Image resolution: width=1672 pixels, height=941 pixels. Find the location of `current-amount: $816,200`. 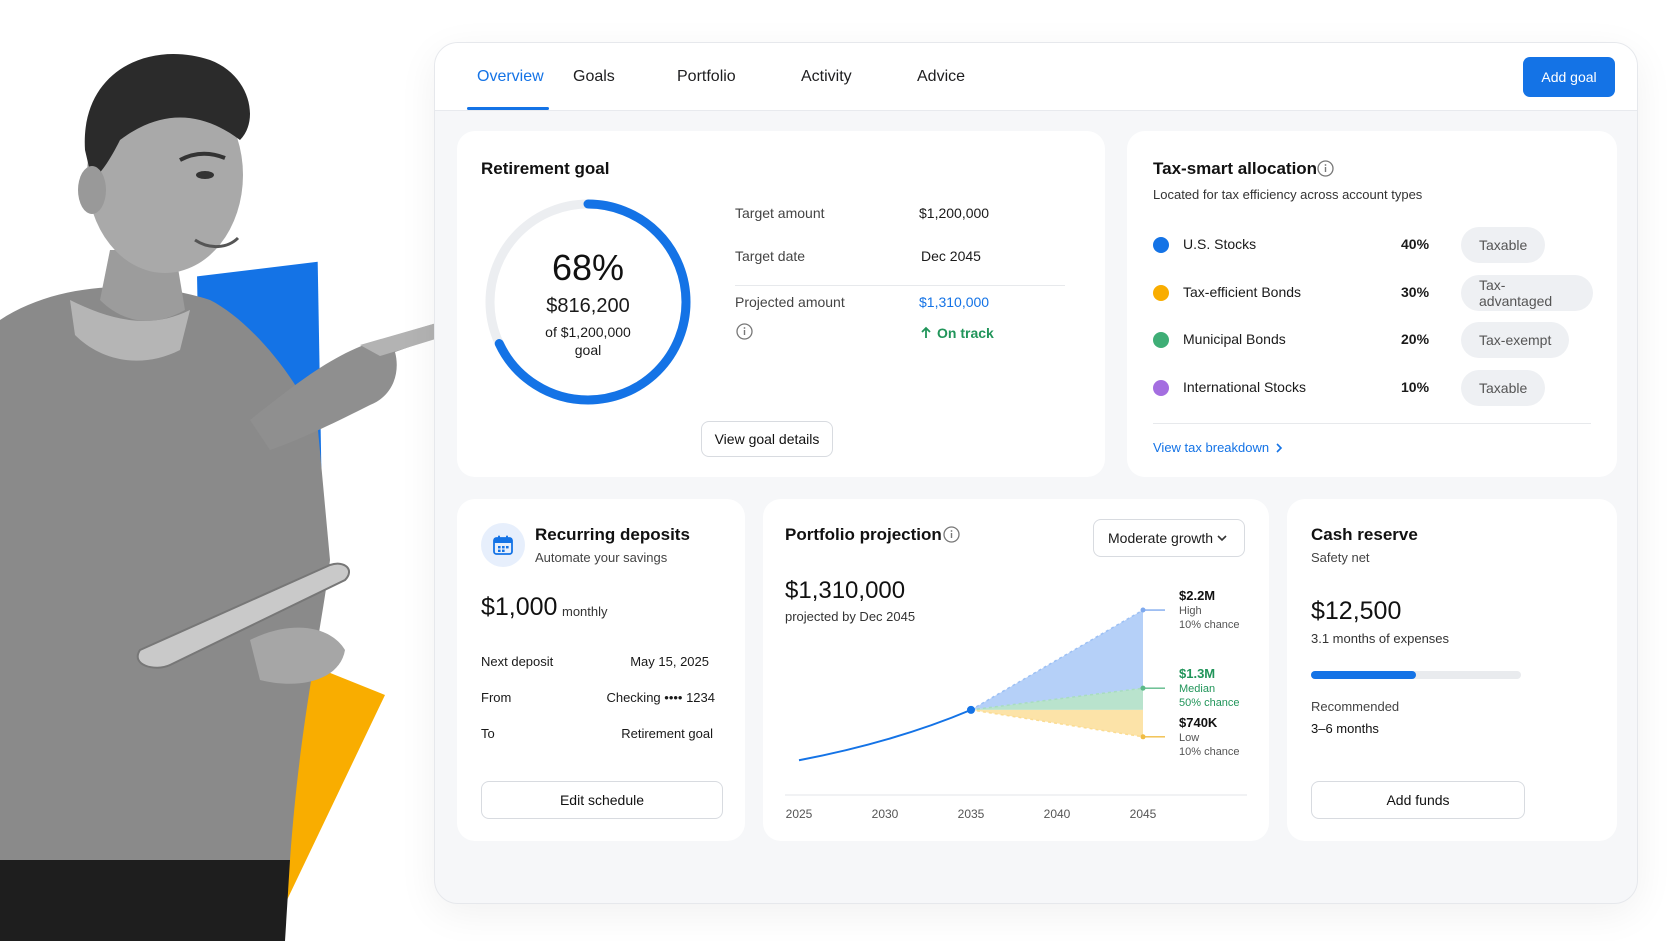

current-amount: $816,200 is located at coordinates (588, 305).